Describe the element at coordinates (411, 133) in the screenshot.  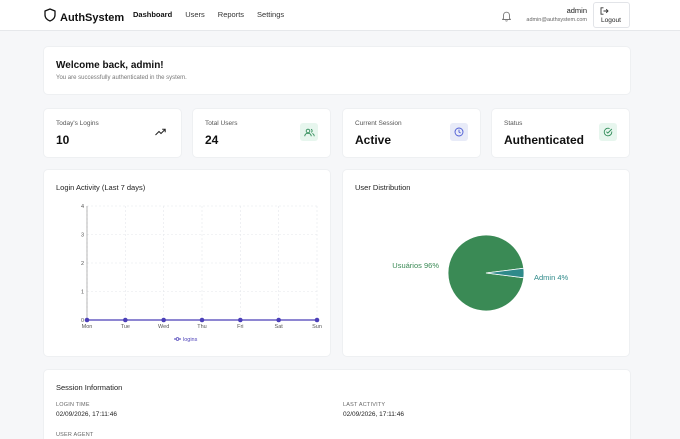
I see `stat-card-current-session: Current Session Active` at that location.